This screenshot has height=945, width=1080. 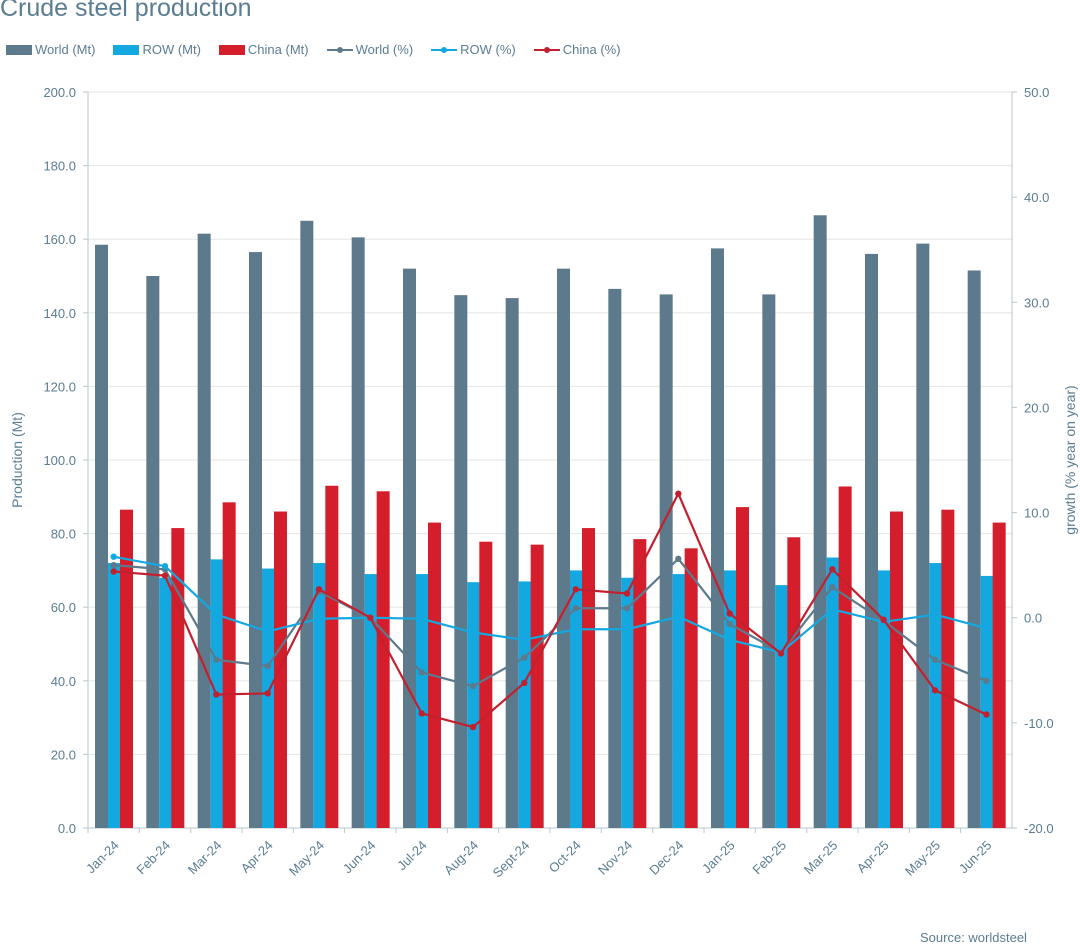 What do you see at coordinates (1070, 459) in the screenshot?
I see `y2-axis-title: growth (% year on year)` at bounding box center [1070, 459].